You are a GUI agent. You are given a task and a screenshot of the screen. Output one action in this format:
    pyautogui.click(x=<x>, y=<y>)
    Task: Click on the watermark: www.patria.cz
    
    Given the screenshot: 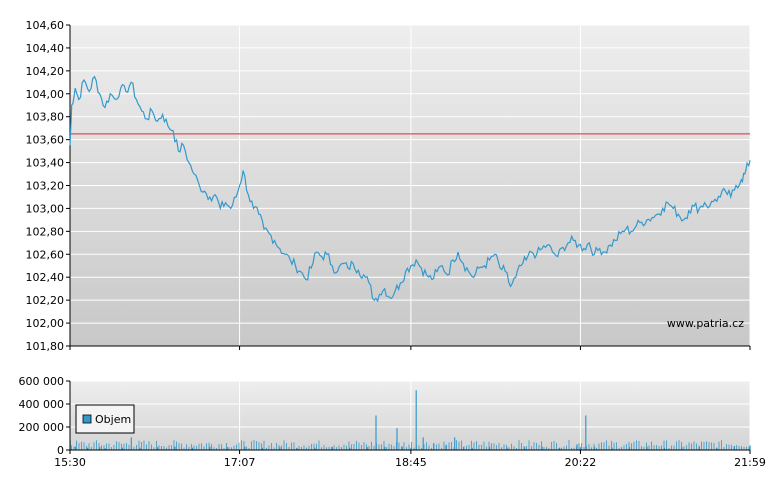 What is the action you would take?
    pyautogui.click(x=705, y=323)
    